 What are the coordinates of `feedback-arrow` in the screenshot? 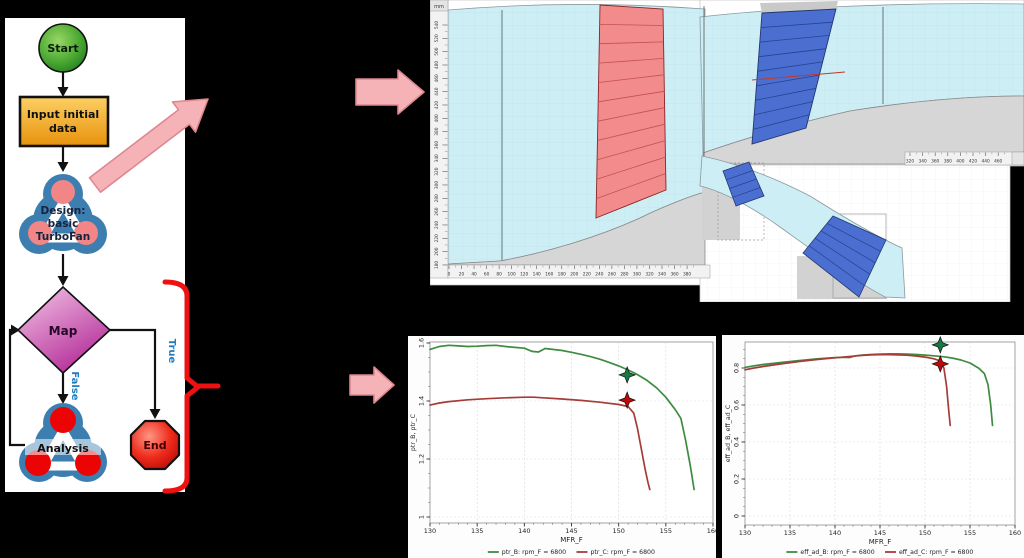 It's located at (16, 387).